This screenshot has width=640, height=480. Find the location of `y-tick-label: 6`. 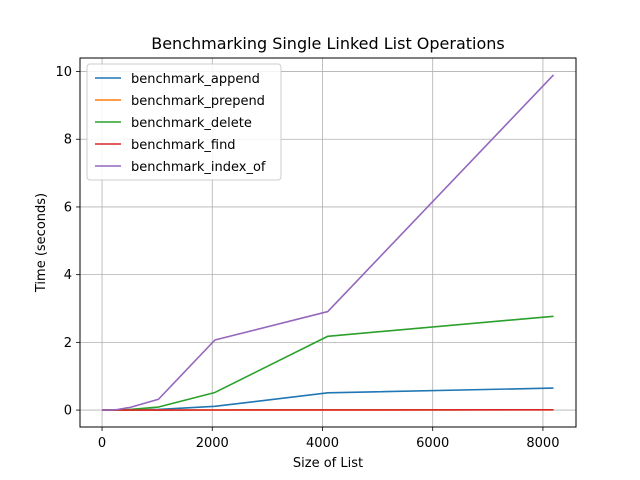

y-tick-label: 6 is located at coordinates (68, 207).